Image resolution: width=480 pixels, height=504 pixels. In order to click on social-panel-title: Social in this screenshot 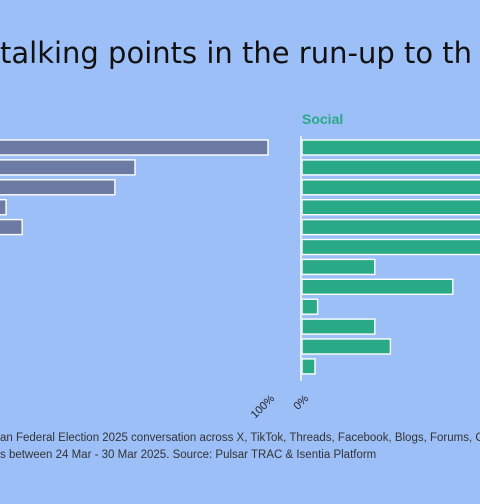, I will do `click(323, 119)`.